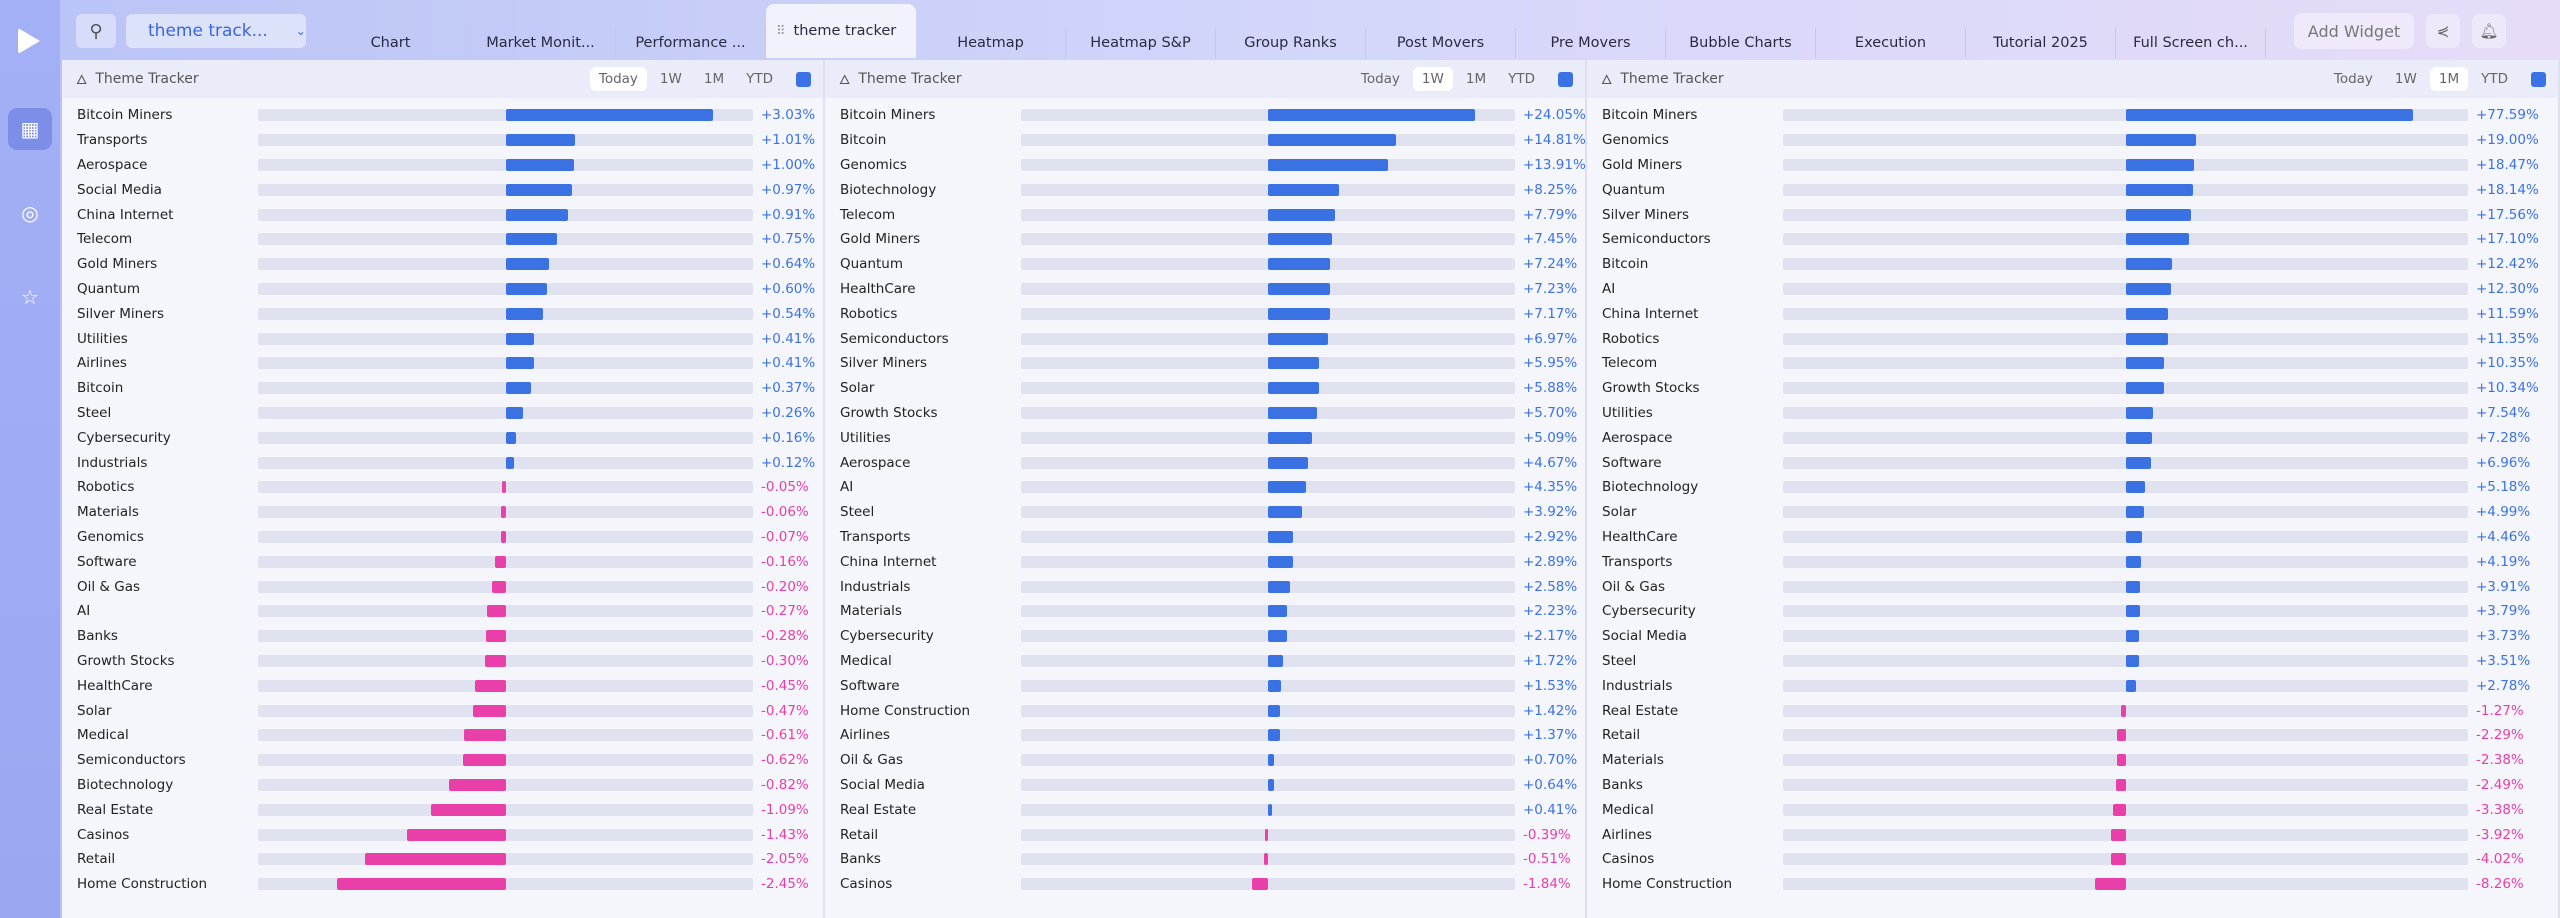  What do you see at coordinates (2072, 289) in the screenshot?
I see `theme-row: AI +12.30%` at bounding box center [2072, 289].